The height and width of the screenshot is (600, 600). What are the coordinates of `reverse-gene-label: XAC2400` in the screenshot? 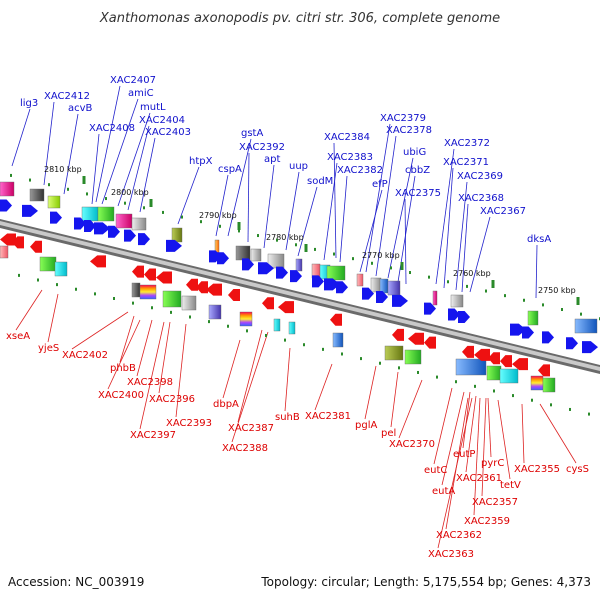 It's located at (121, 395).